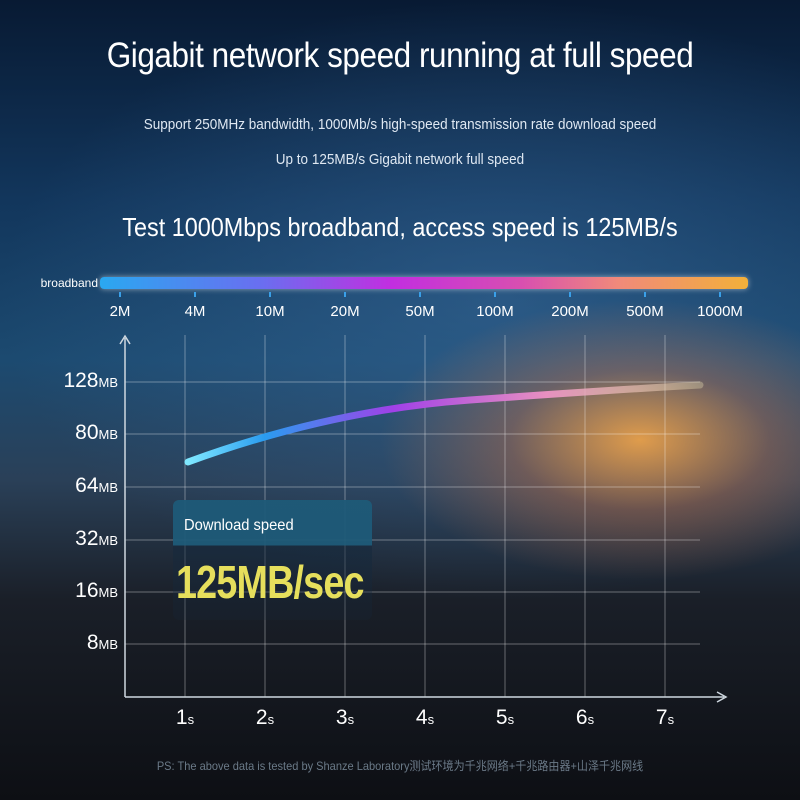 The image size is (800, 800). I want to click on y-axis-arrow-icon, so click(125, 339).